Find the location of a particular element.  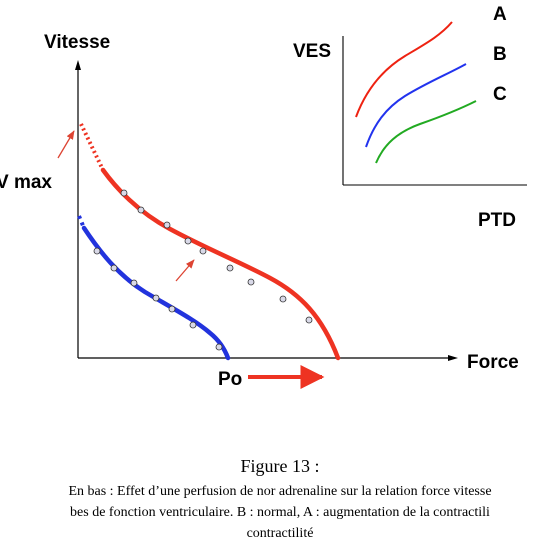

vmax-pointer-arrow is located at coordinates (66, 144).